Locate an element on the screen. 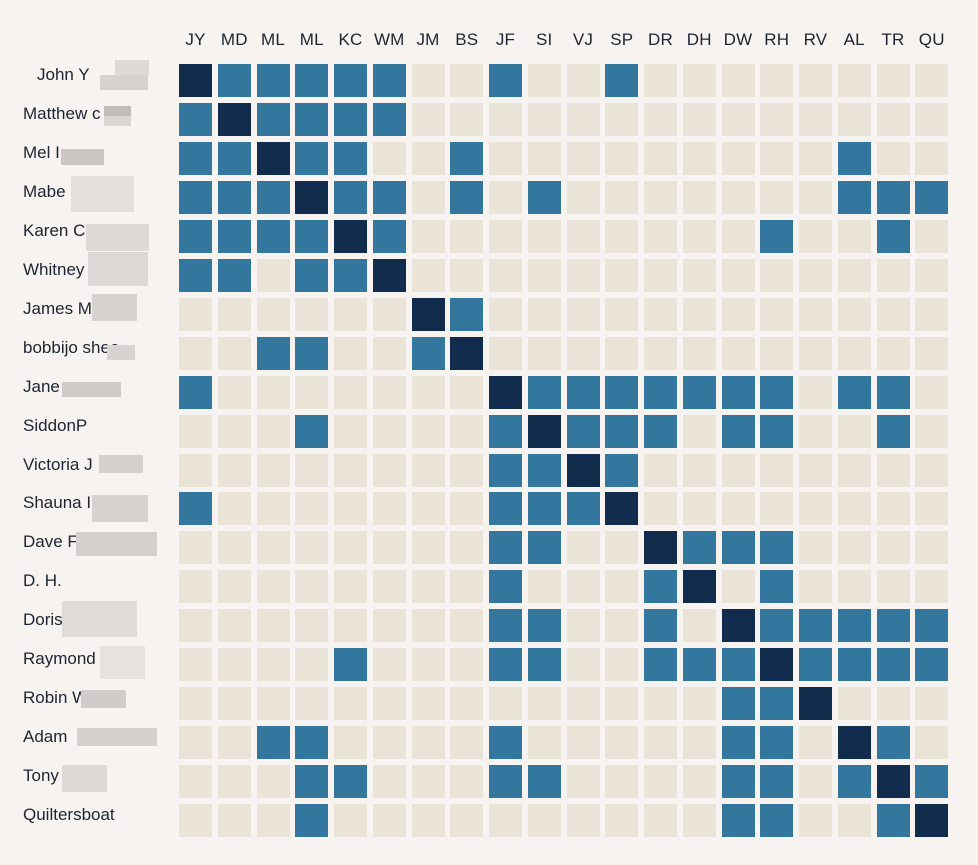 This screenshot has height=865, width=978. column-label: TR is located at coordinates (893, 39).